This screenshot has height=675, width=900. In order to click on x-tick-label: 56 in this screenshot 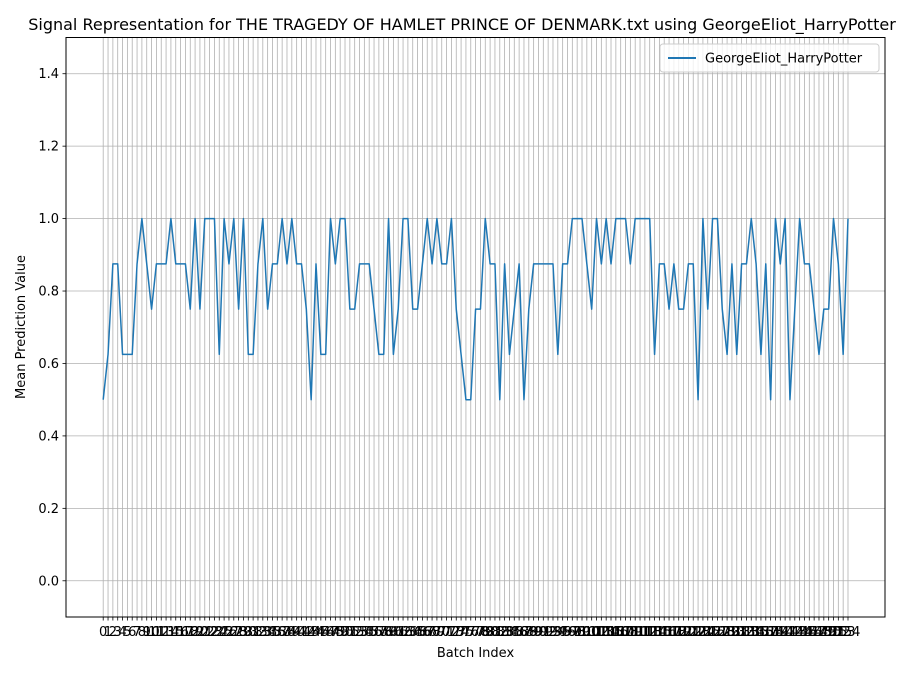, I will do `click(374, 632)`.